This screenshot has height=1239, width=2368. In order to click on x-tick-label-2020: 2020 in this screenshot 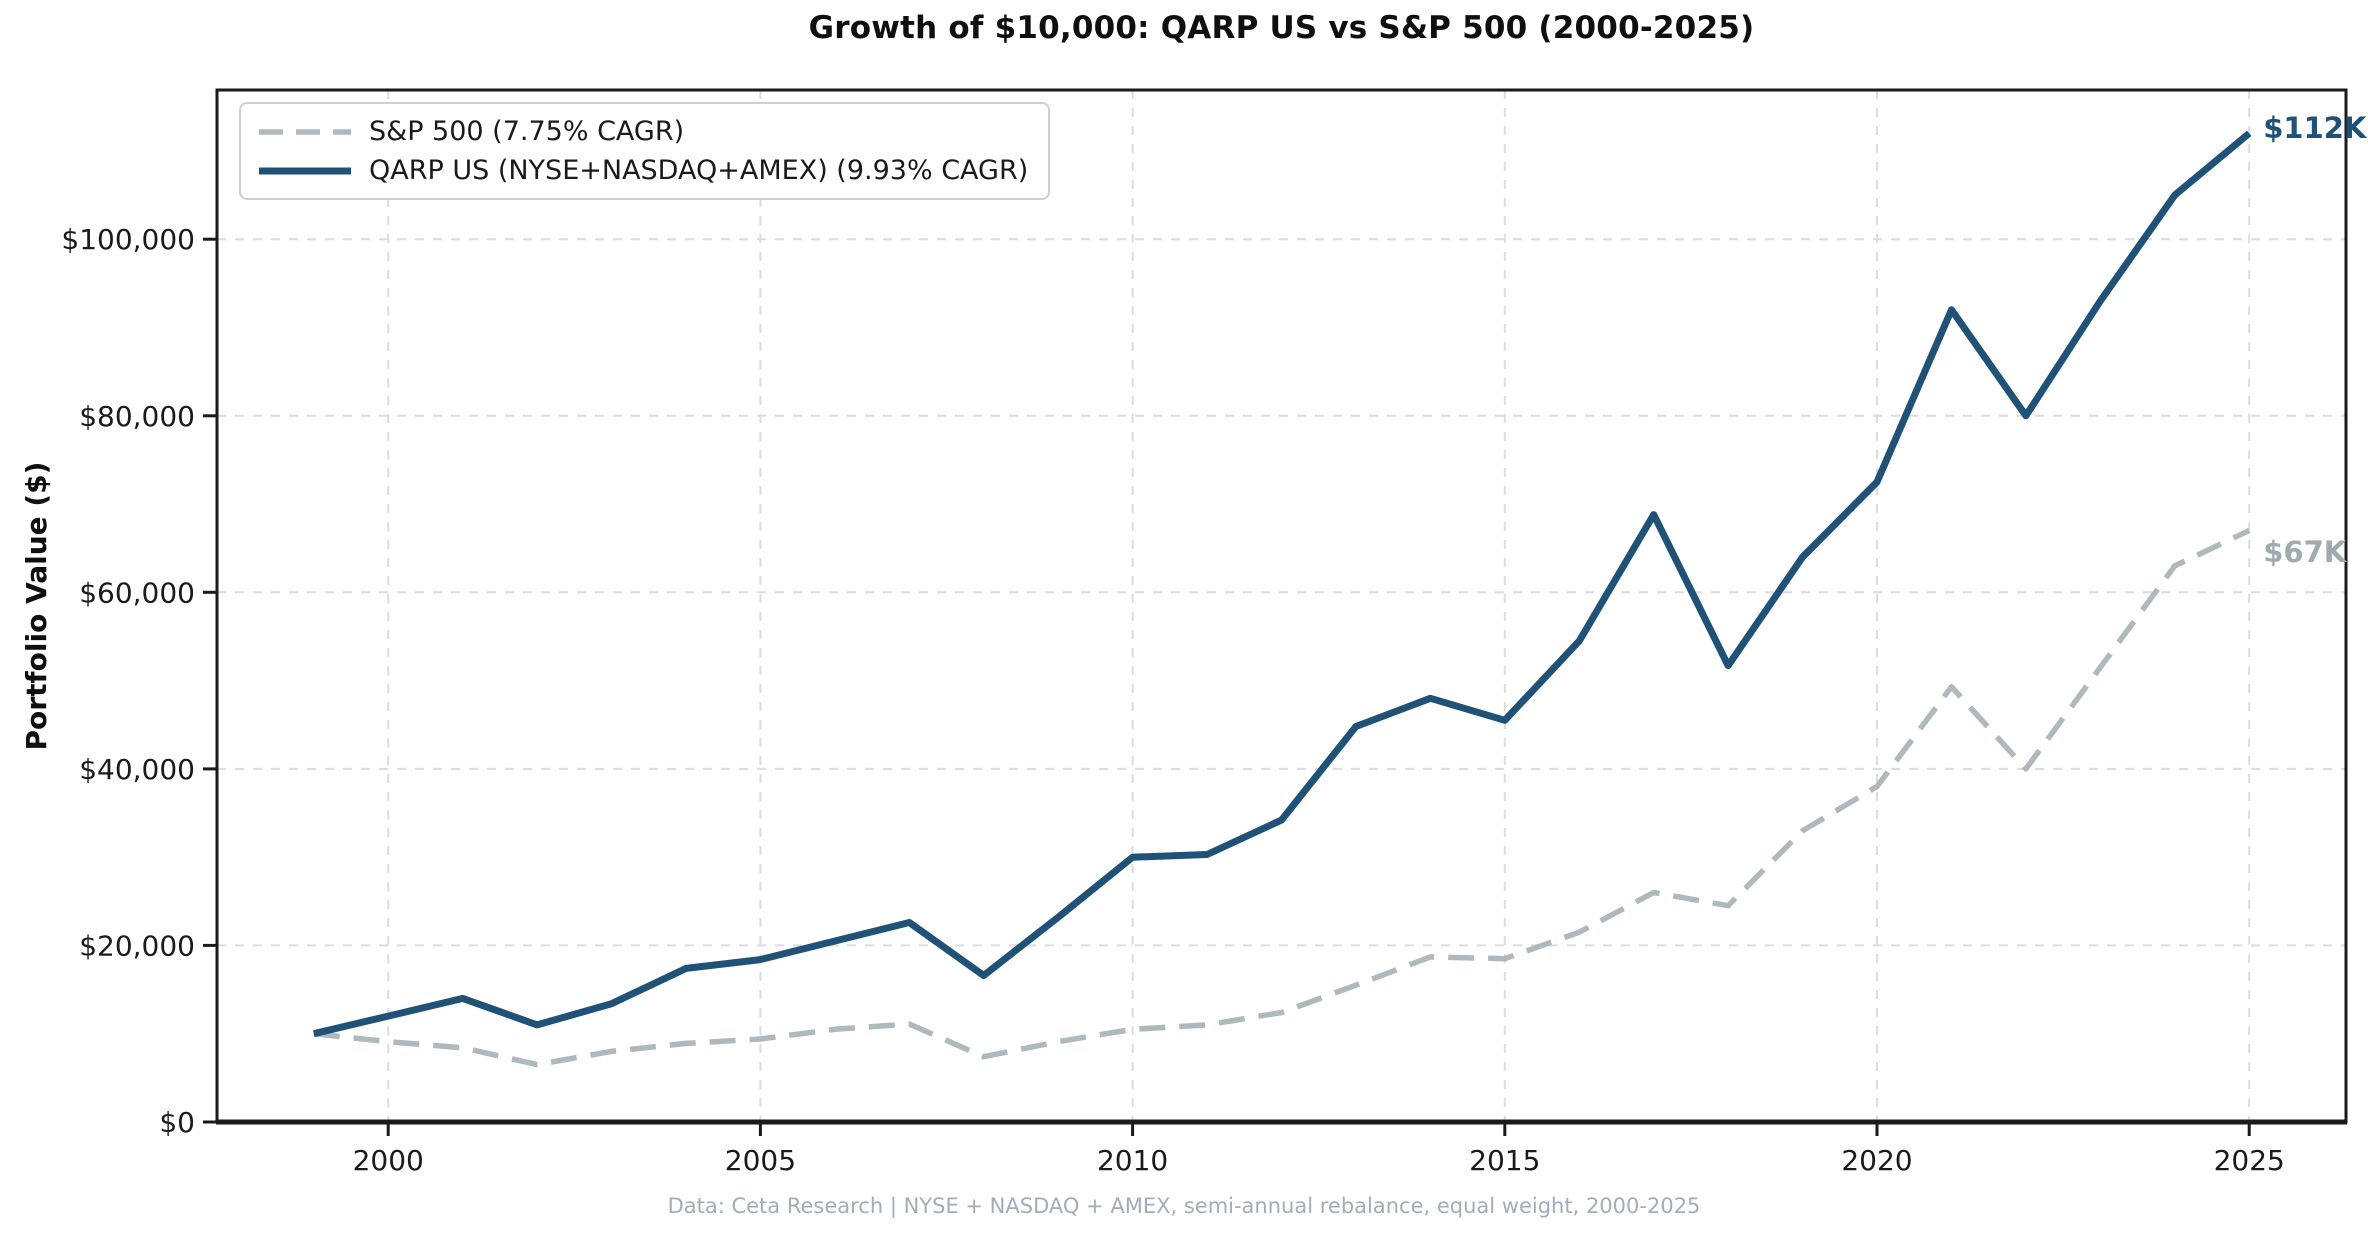, I will do `click(1876, 1160)`.